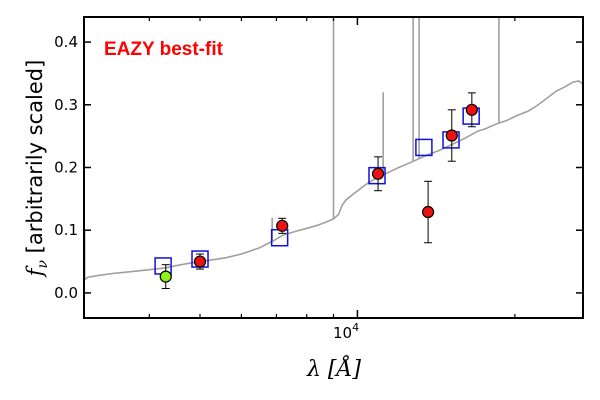 This screenshot has width=600, height=400. I want to click on y-axis-title-symbol: f, so click(35, 271).